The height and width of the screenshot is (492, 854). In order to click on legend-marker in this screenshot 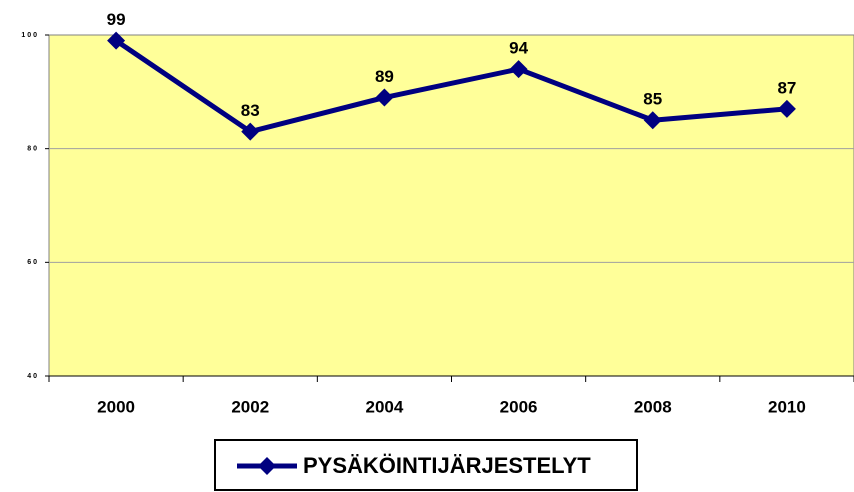, I will do `click(267, 466)`.